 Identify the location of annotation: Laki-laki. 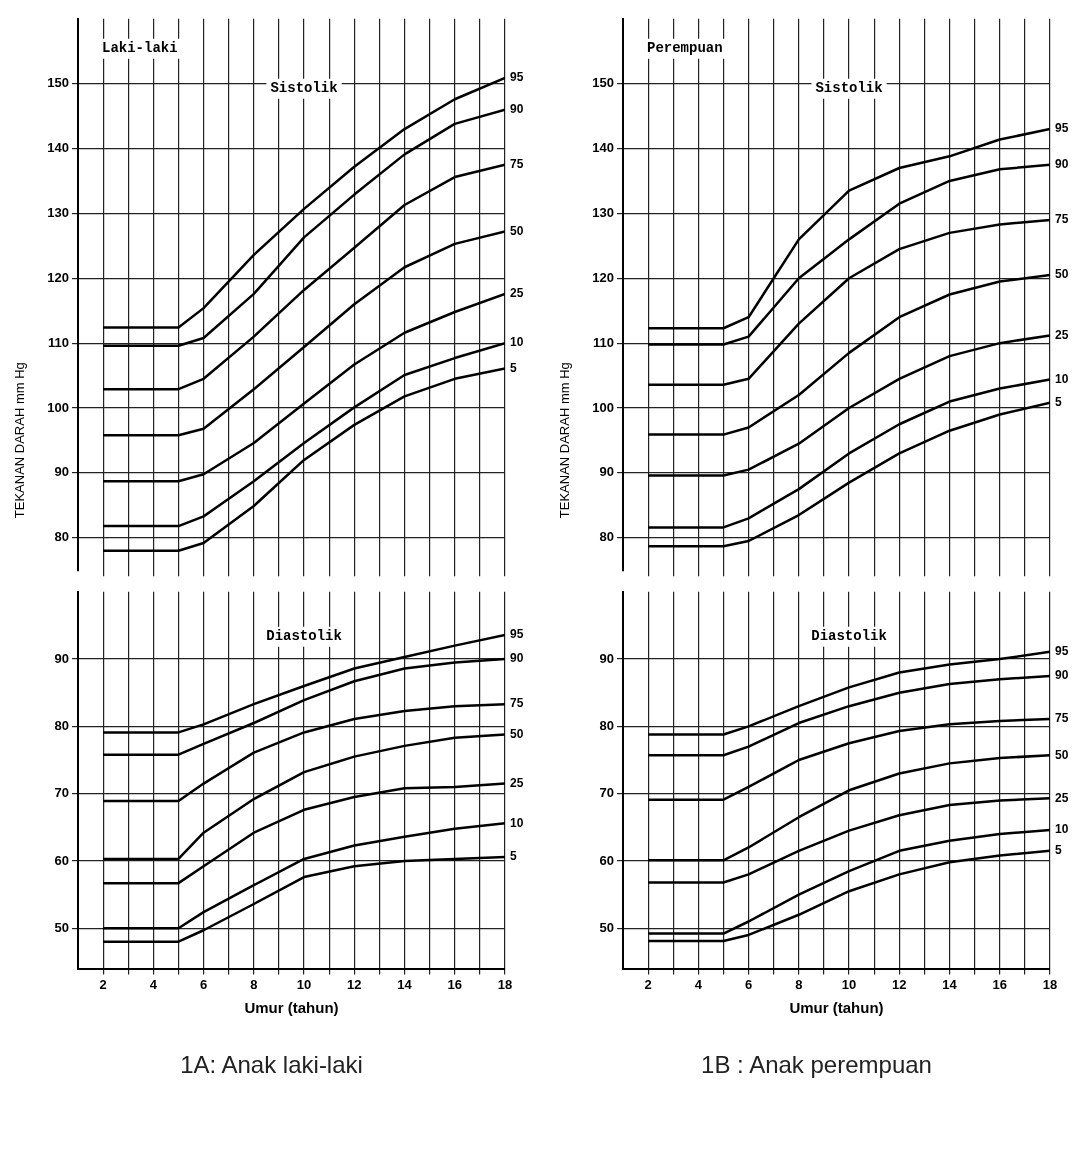
(140, 48).